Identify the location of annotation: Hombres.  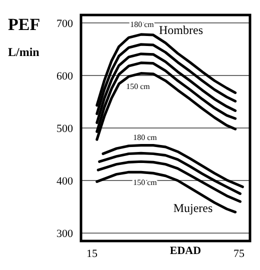
(181, 29).